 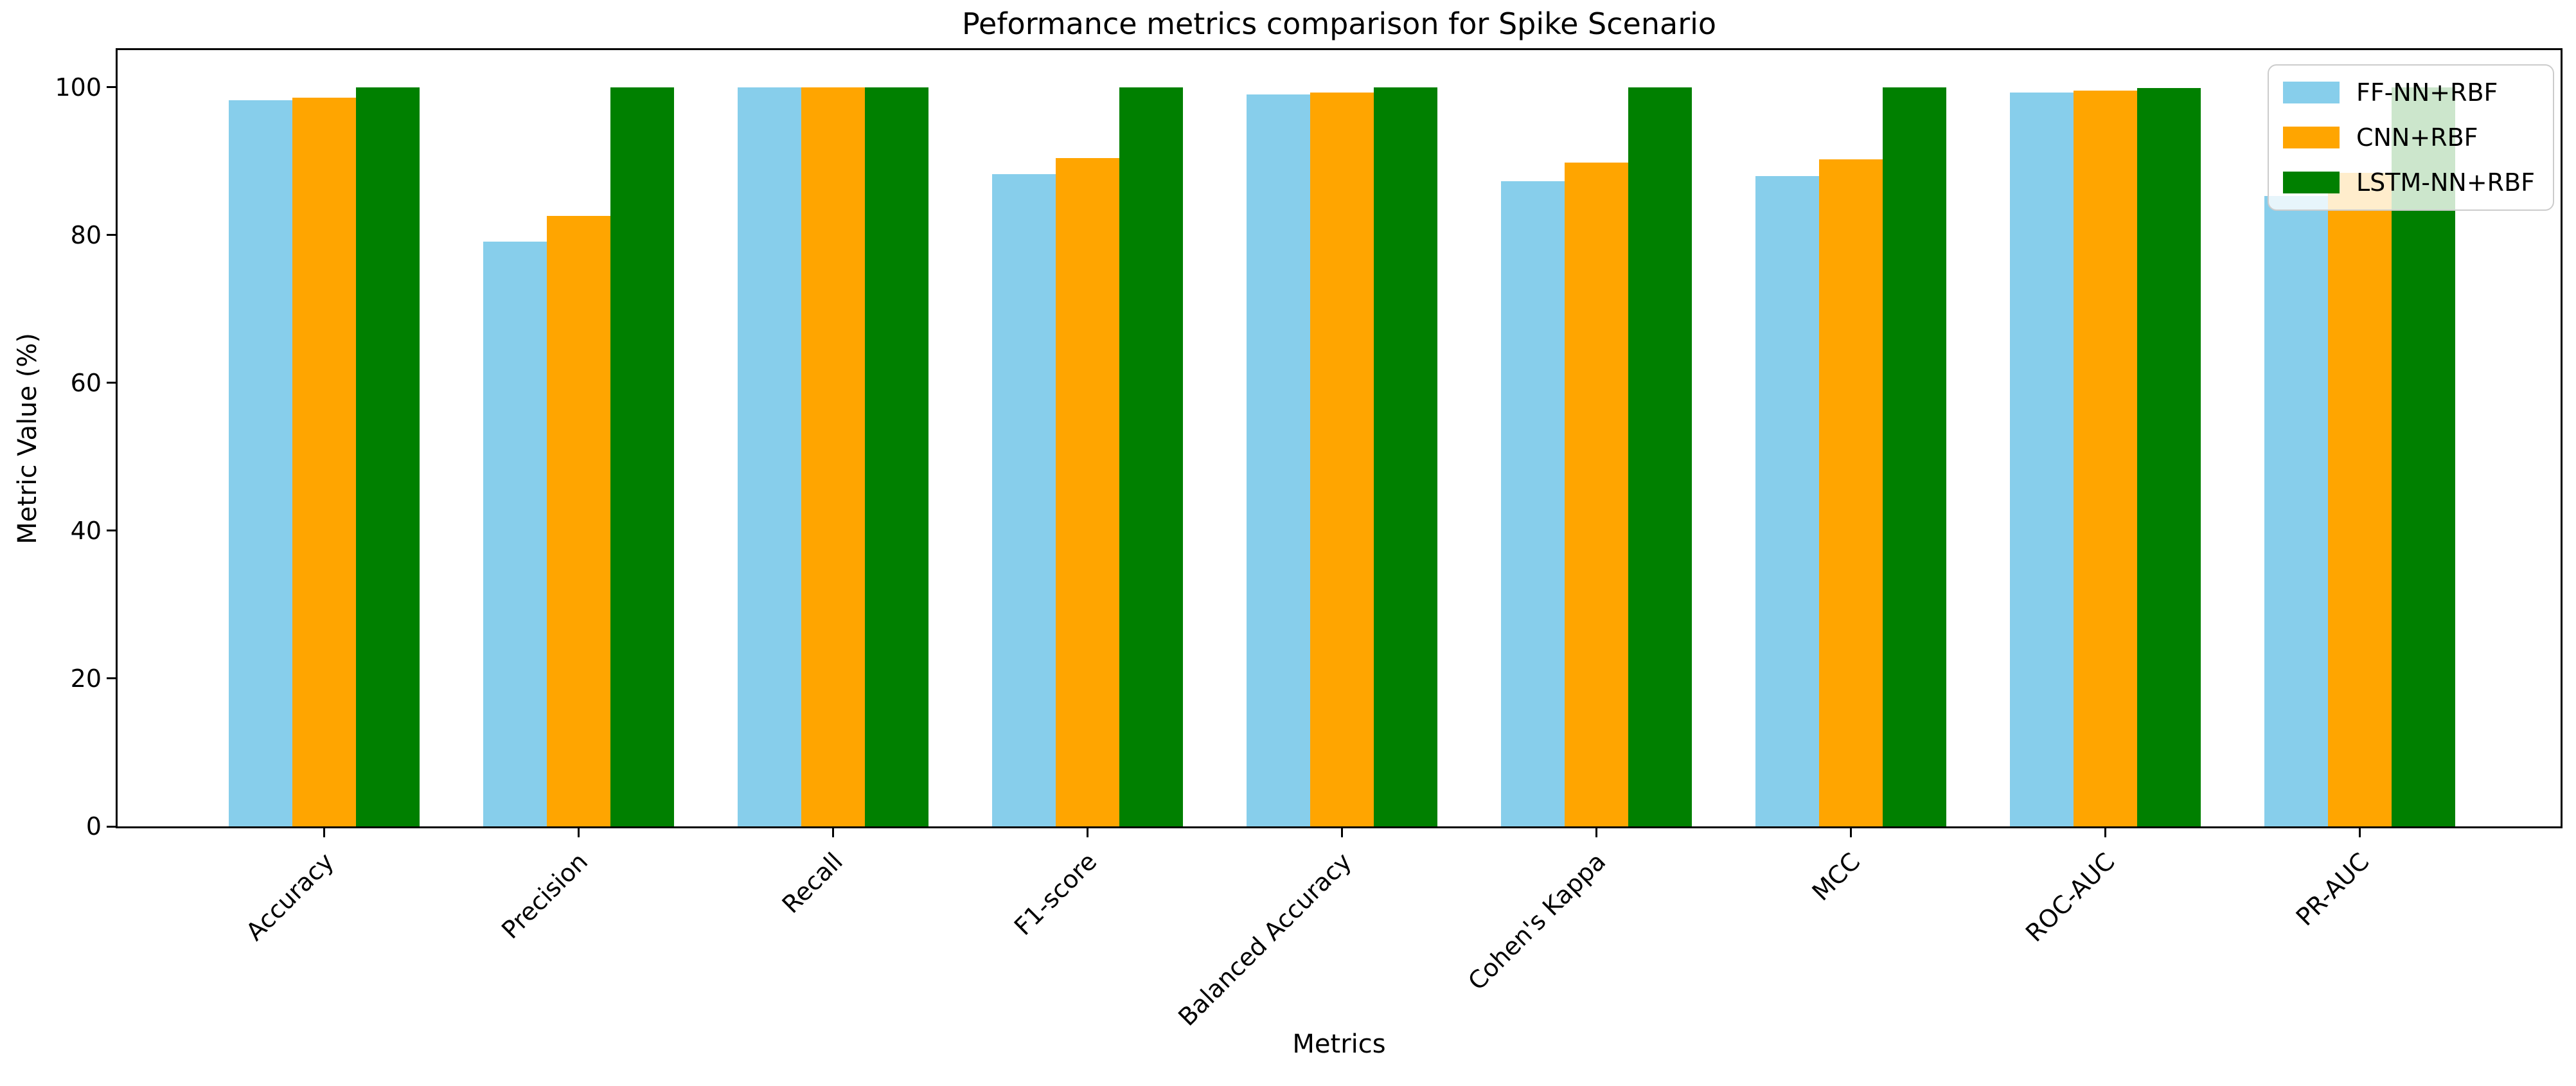 I want to click on x-tick-label-precision: Precision, so click(x=545, y=896).